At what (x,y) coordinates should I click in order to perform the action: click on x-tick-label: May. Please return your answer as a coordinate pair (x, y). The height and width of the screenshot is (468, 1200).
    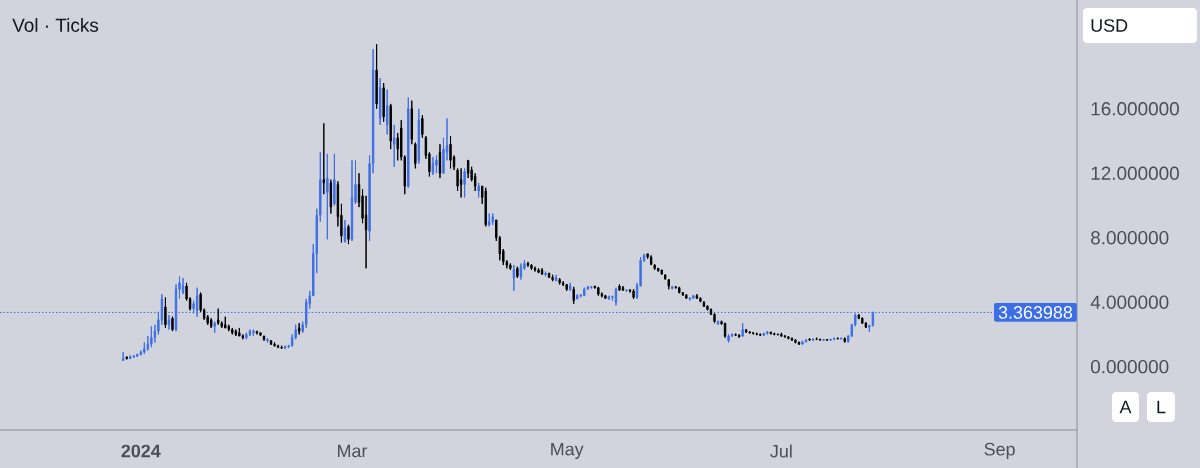
    Looking at the image, I should click on (567, 451).